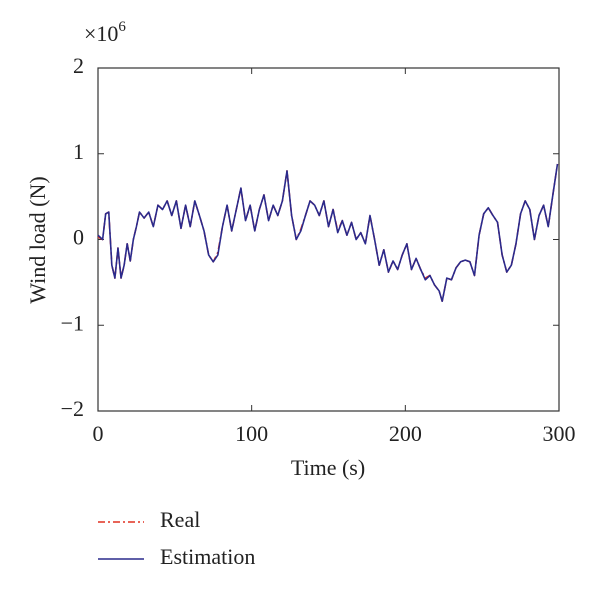 The height and width of the screenshot is (590, 600). I want to click on y-multiplier: ×10⁶, so click(105, 32).